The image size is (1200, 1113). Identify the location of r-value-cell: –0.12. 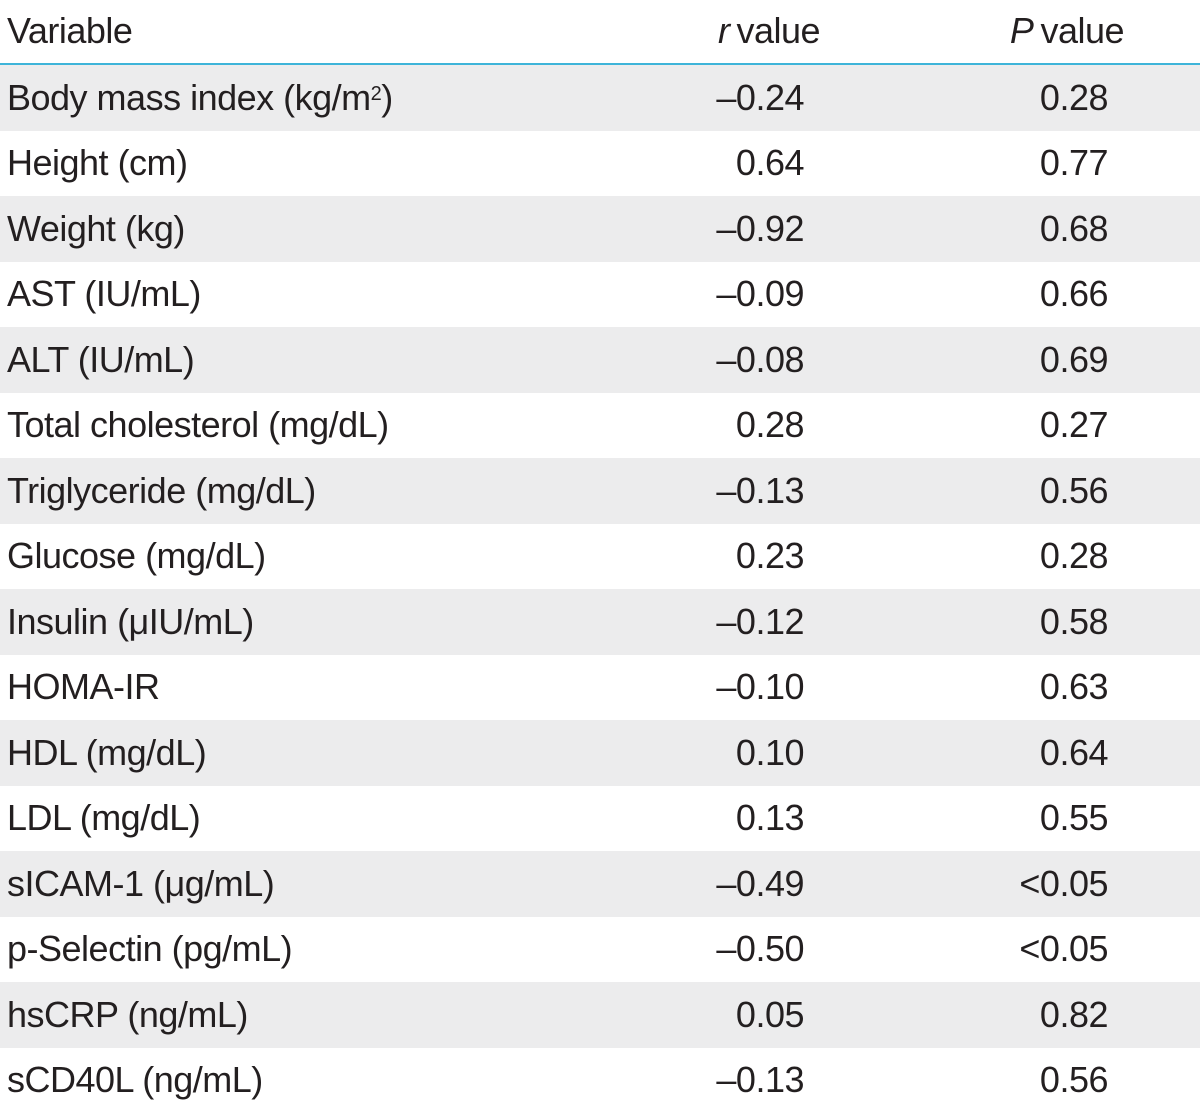
(722, 622).